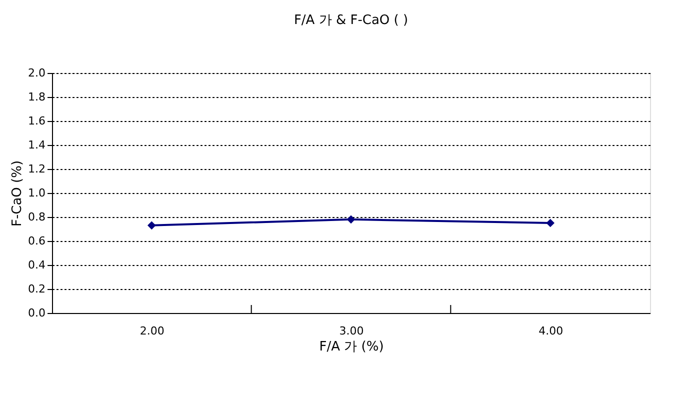  I want to click on y-tick-label: 0.4, so click(37, 265).